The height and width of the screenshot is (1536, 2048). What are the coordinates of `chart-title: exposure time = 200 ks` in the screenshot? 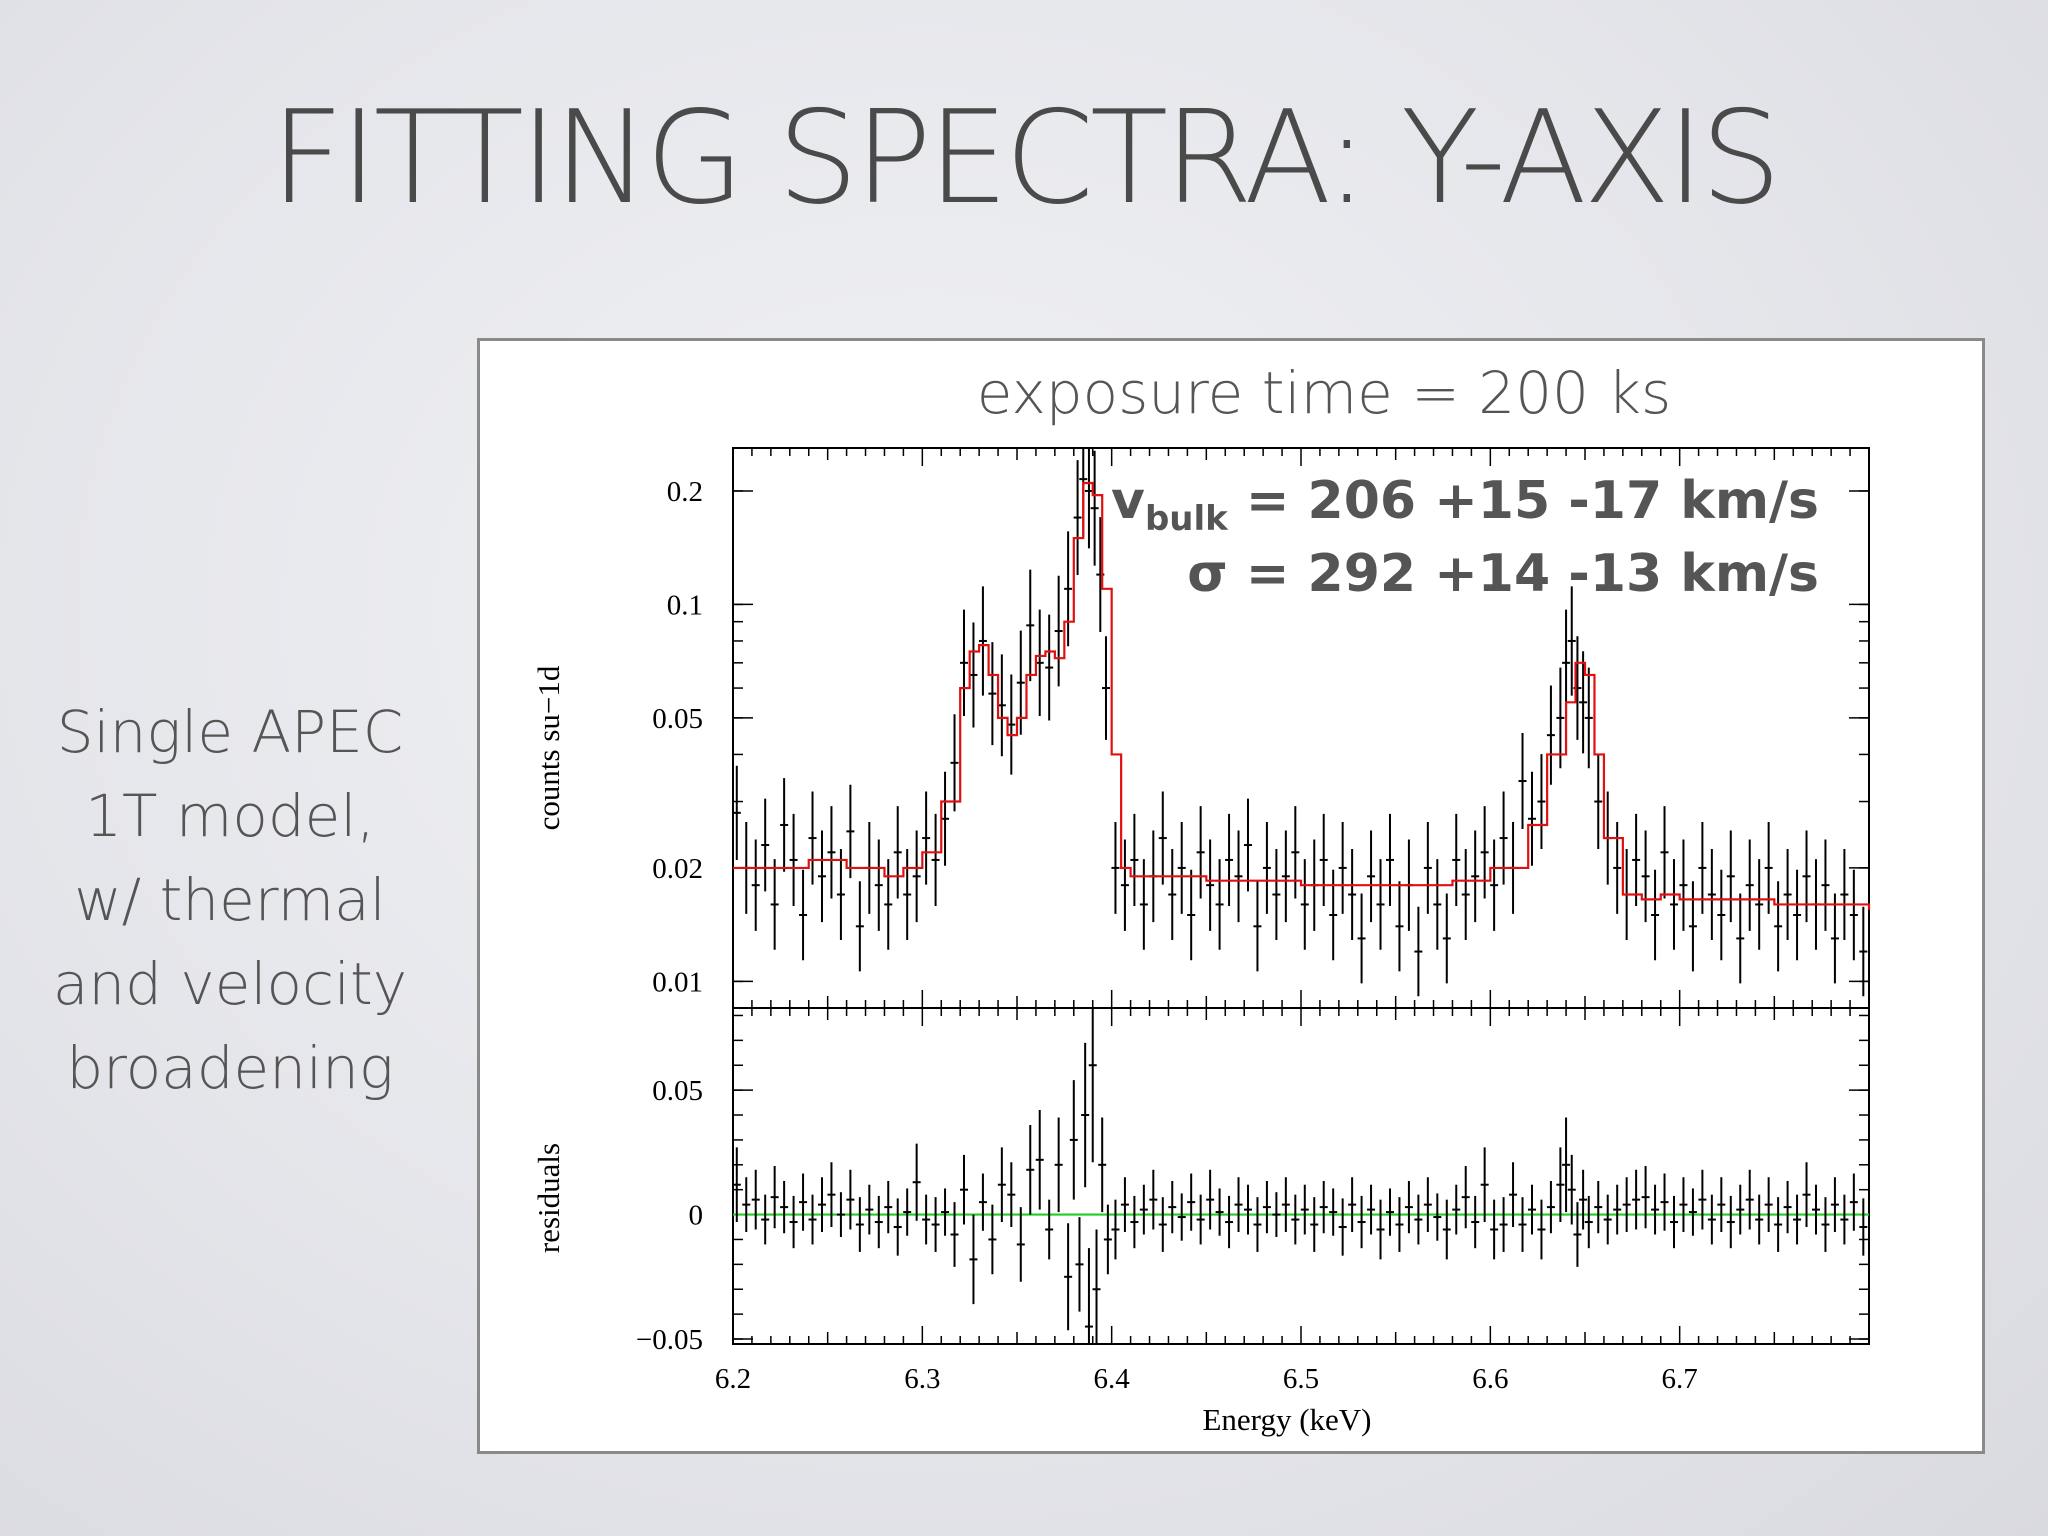 It's located at (1324, 393).